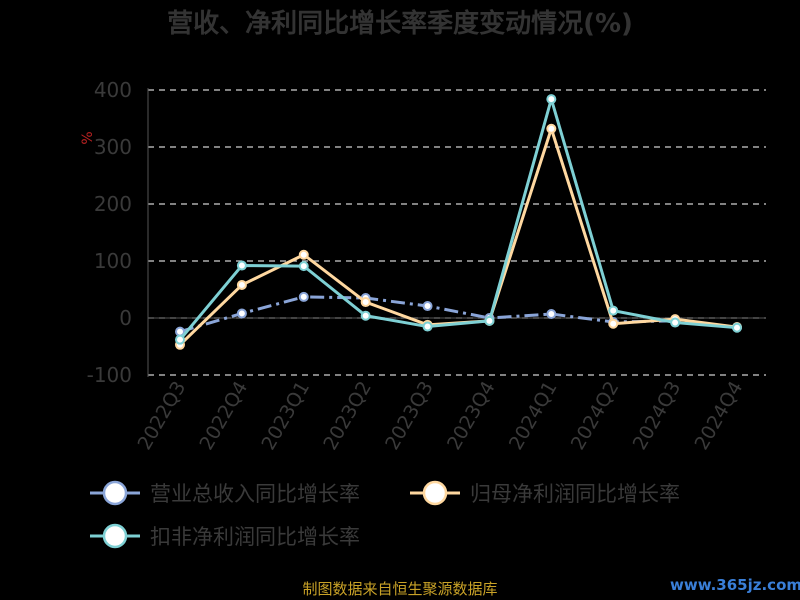 The width and height of the screenshot is (800, 600). Describe the element at coordinates (113, 204) in the screenshot. I see `y-tick-label: 200` at that location.